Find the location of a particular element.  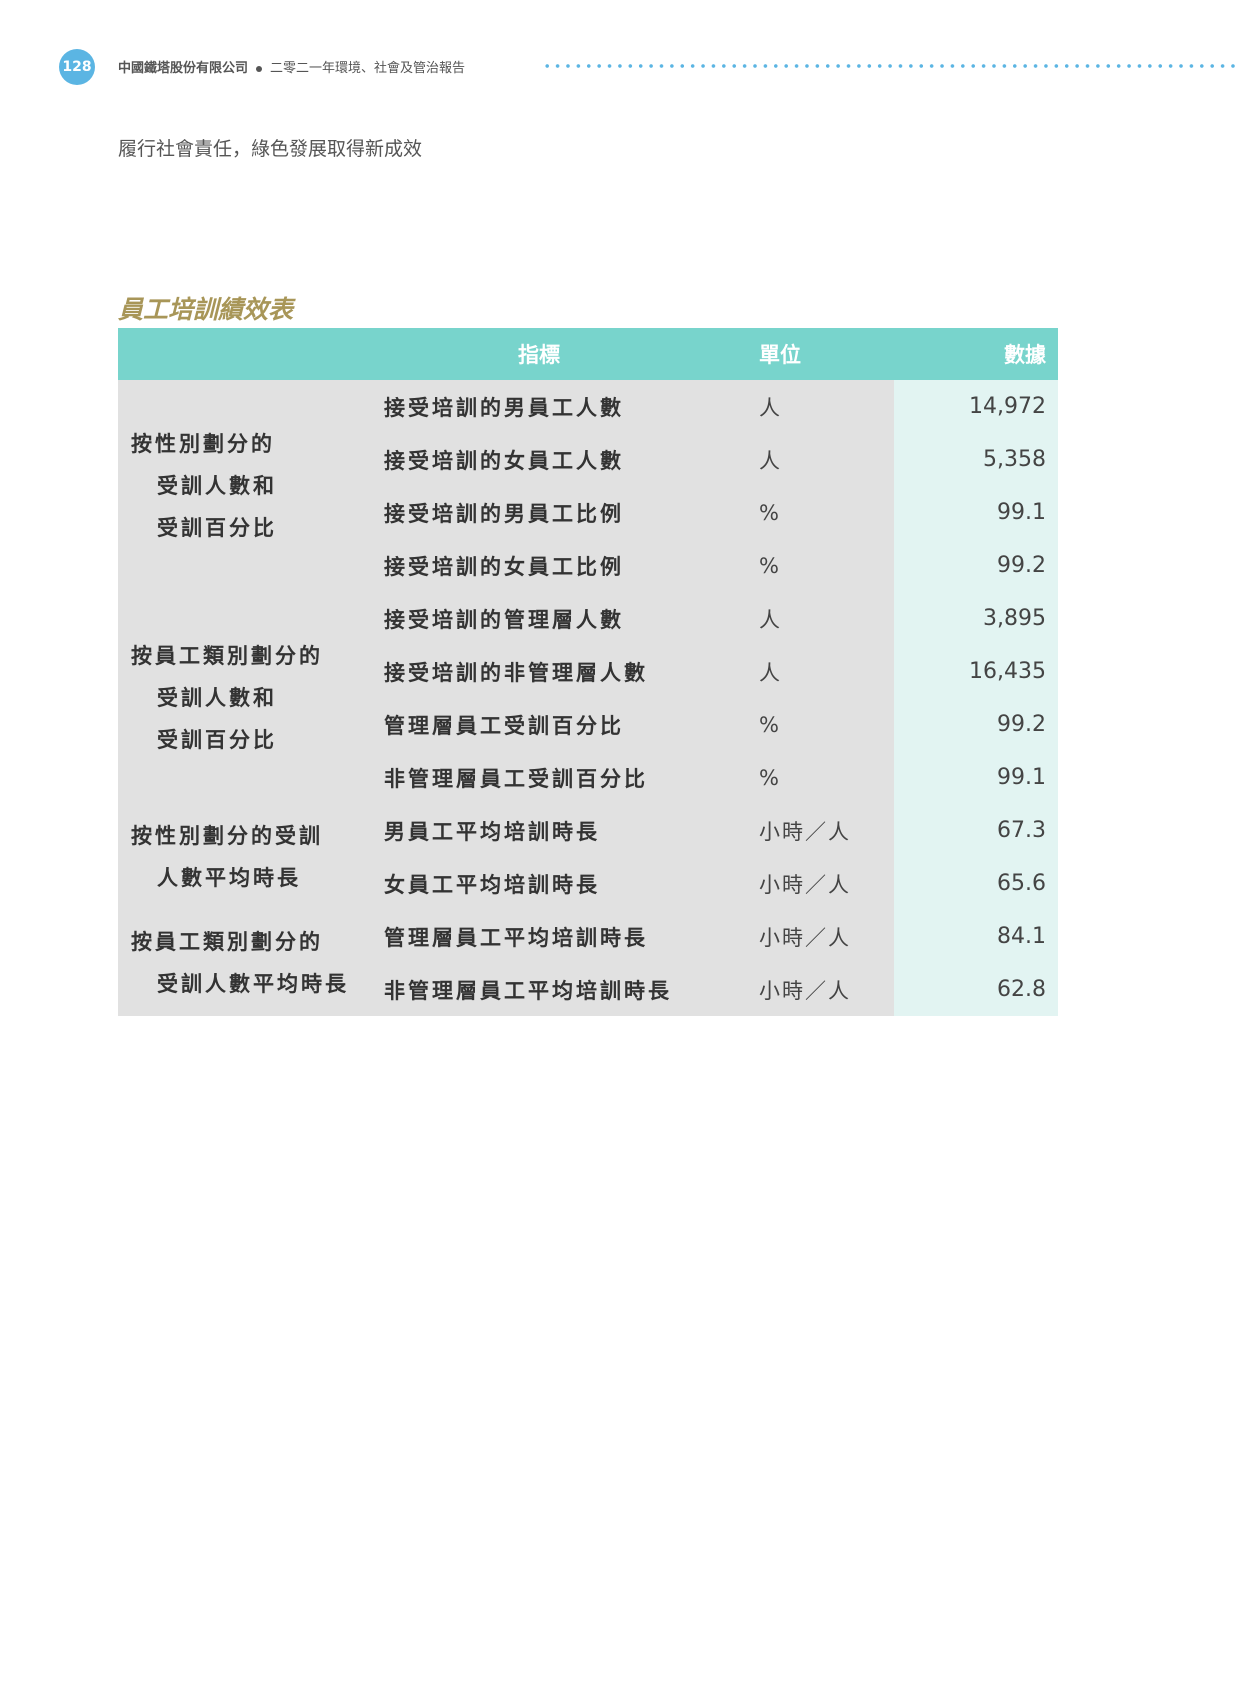

table-row: 按員工類別劃分的 受訓人數和 受訓百分比 接受培訓的管理層人數人 3,895 is located at coordinates (588, 698).